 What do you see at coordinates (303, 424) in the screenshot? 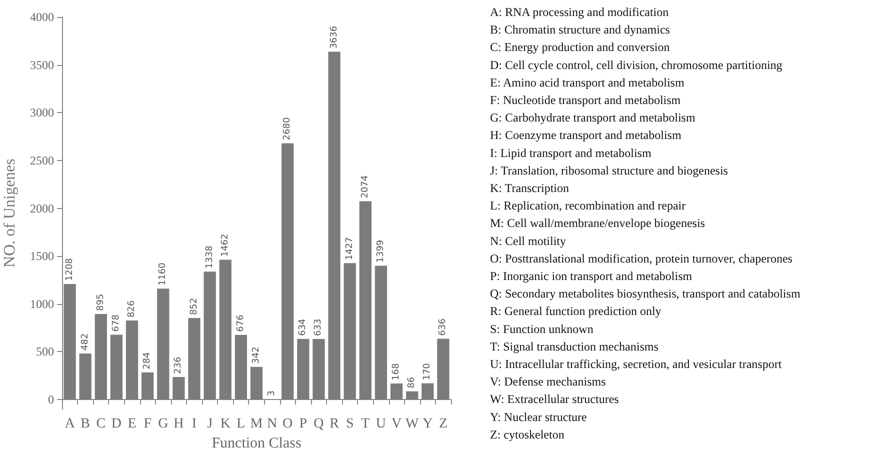
I see `x-tick-label: P` at bounding box center [303, 424].